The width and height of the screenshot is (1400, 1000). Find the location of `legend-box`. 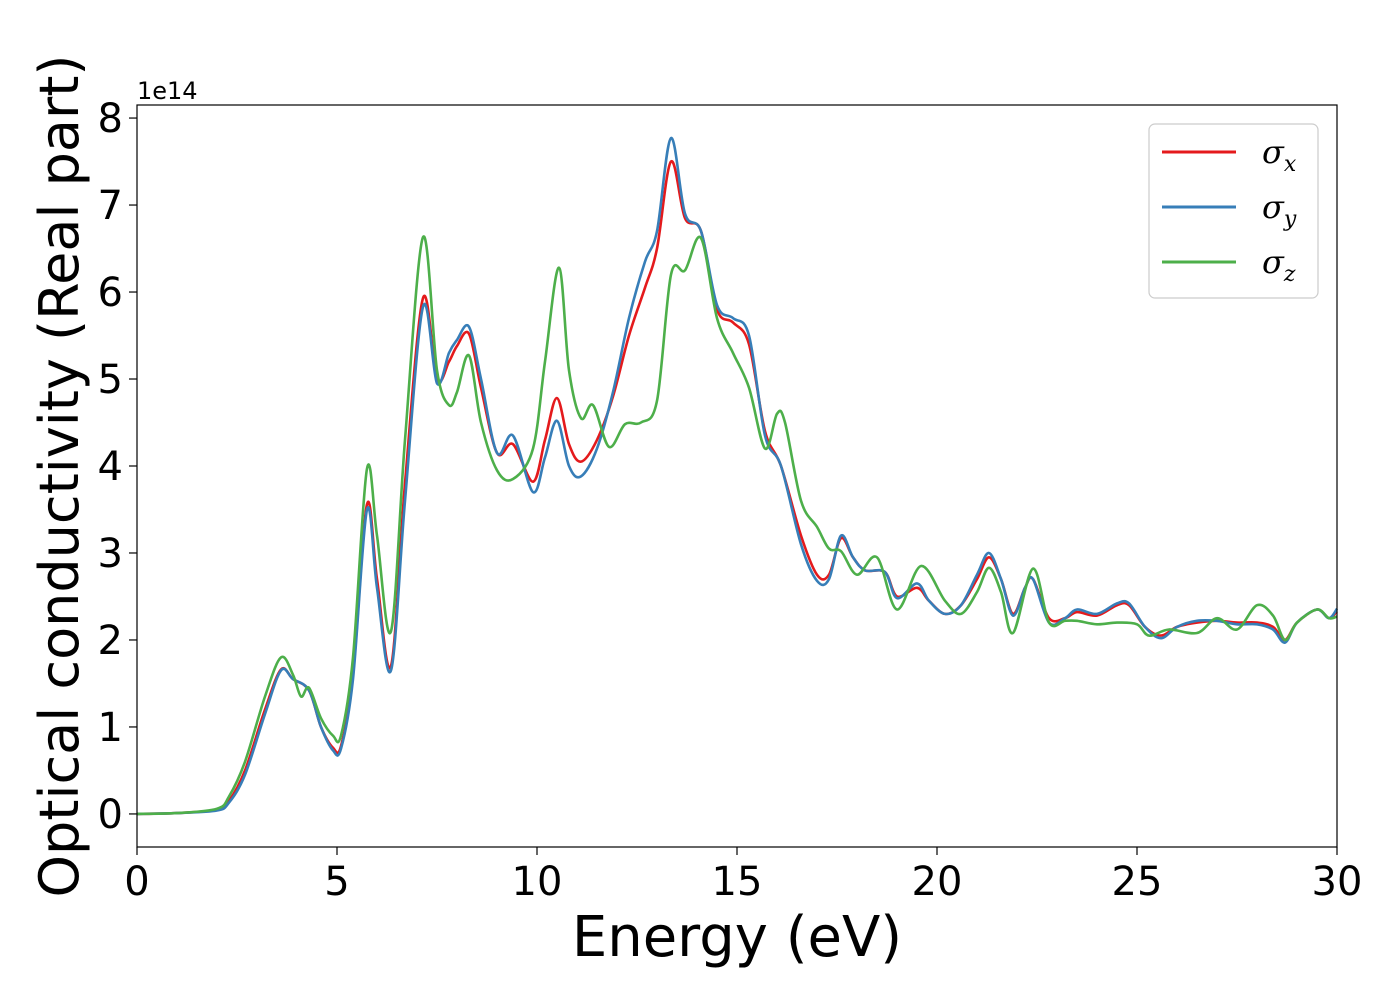

legend-box is located at coordinates (1233, 211).